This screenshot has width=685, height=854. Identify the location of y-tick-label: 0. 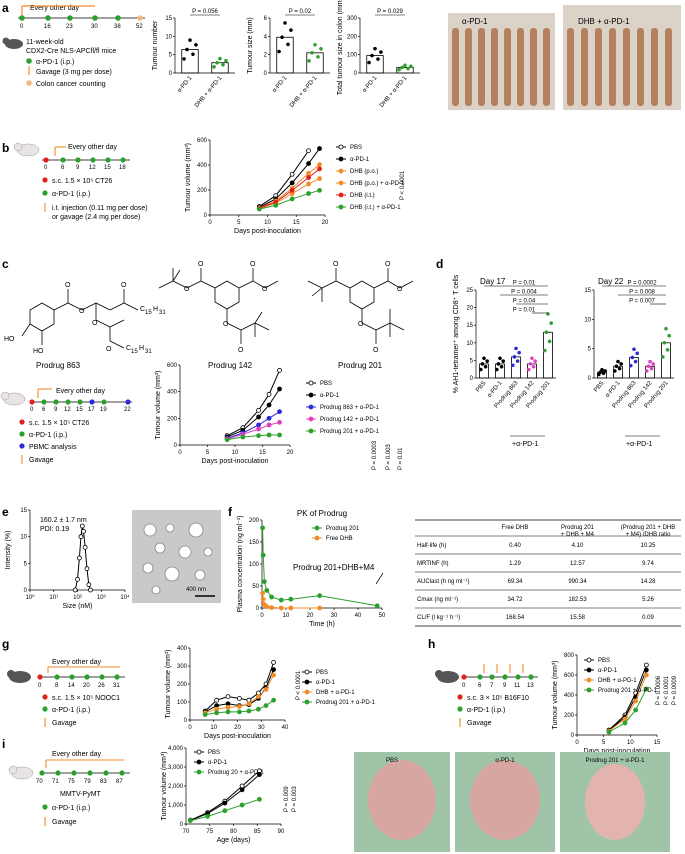
(182, 825).